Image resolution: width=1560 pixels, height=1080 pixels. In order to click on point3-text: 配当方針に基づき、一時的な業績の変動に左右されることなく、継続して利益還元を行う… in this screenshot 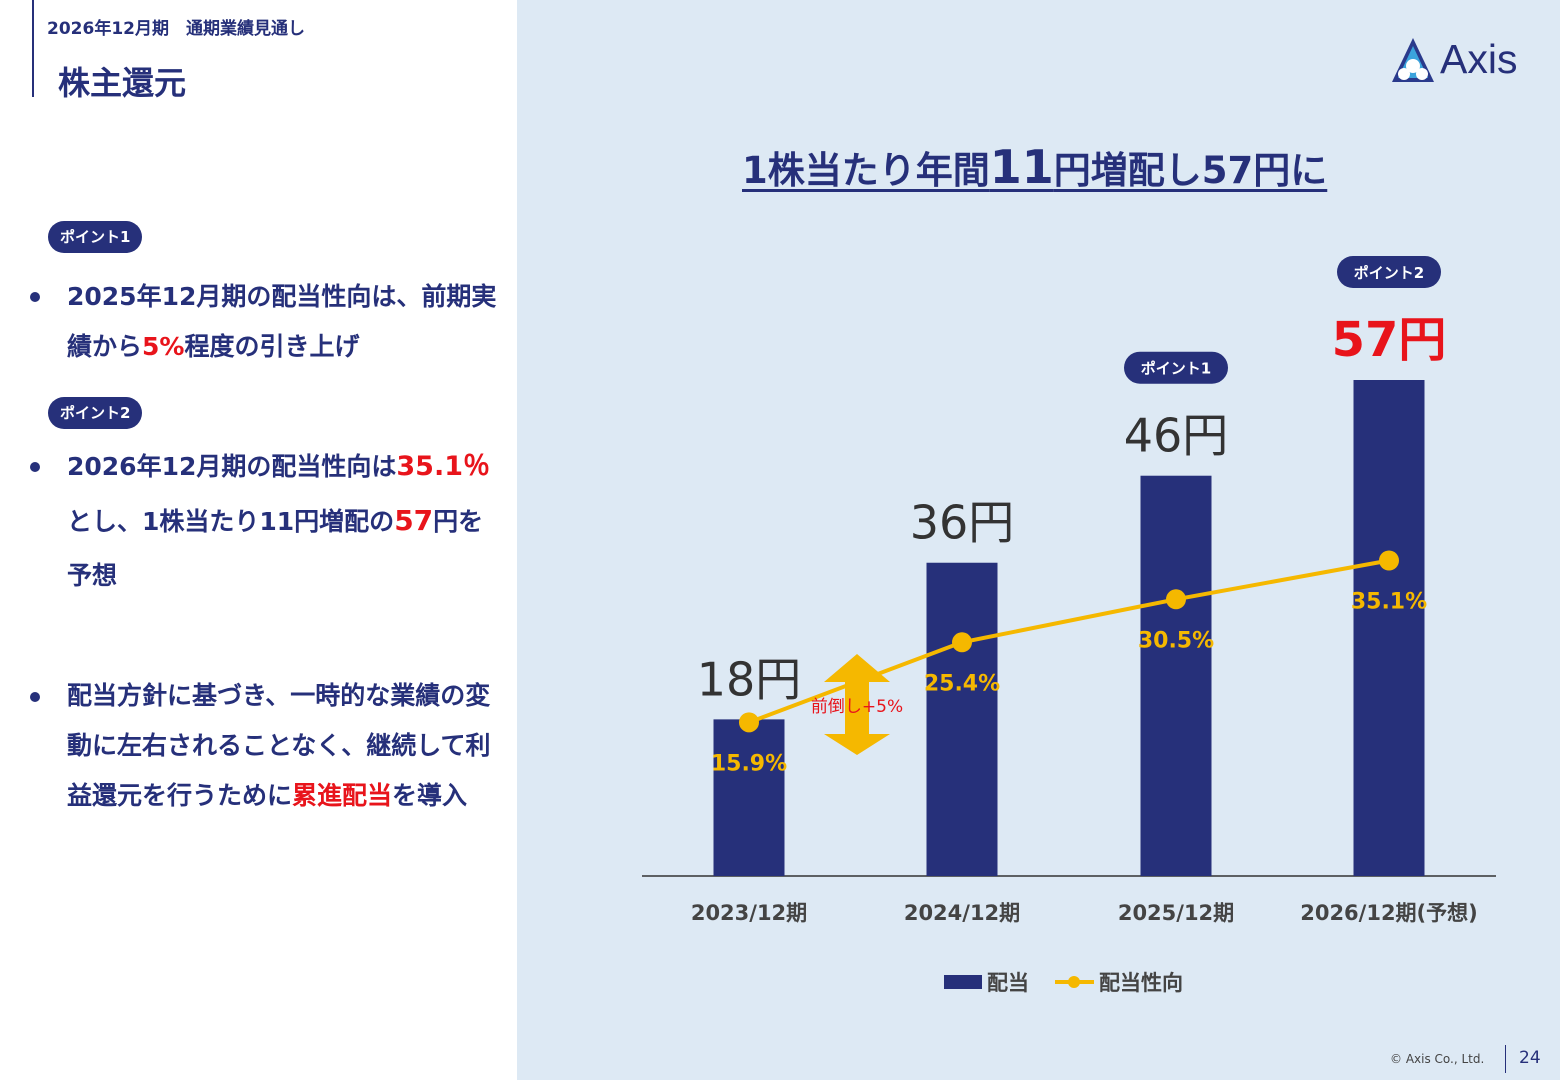, I will do `click(279, 745)`.